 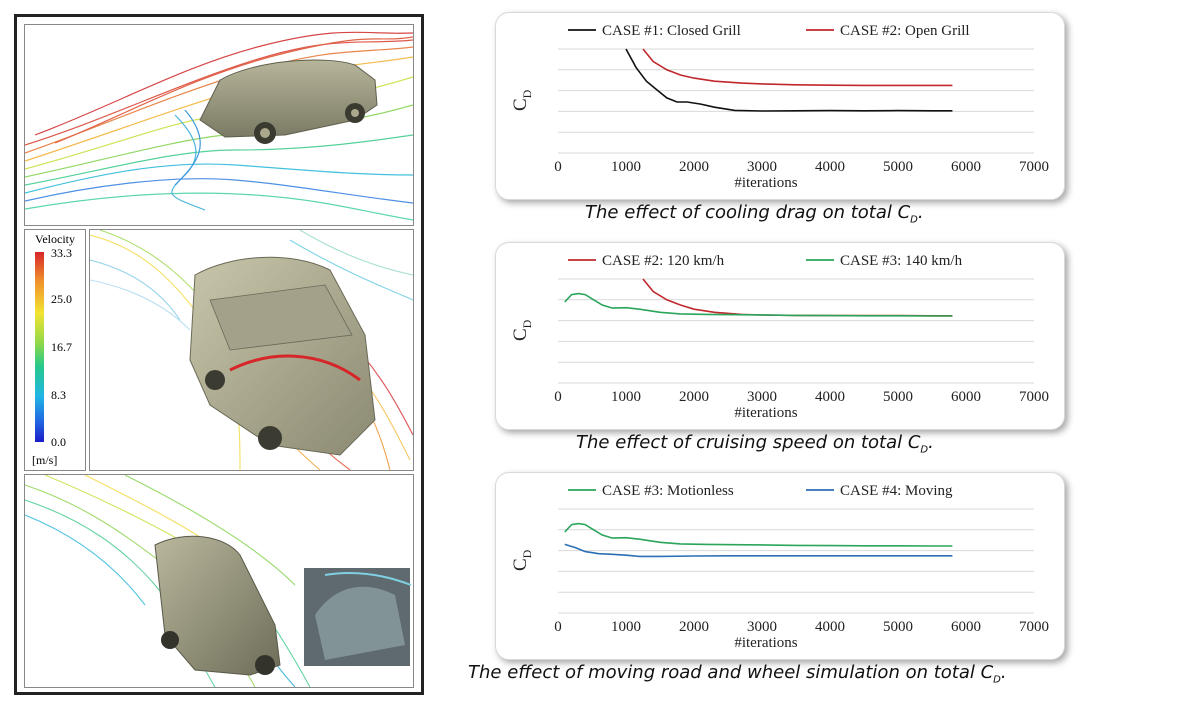 I want to click on legend-tick: 0.0, so click(x=58, y=442).